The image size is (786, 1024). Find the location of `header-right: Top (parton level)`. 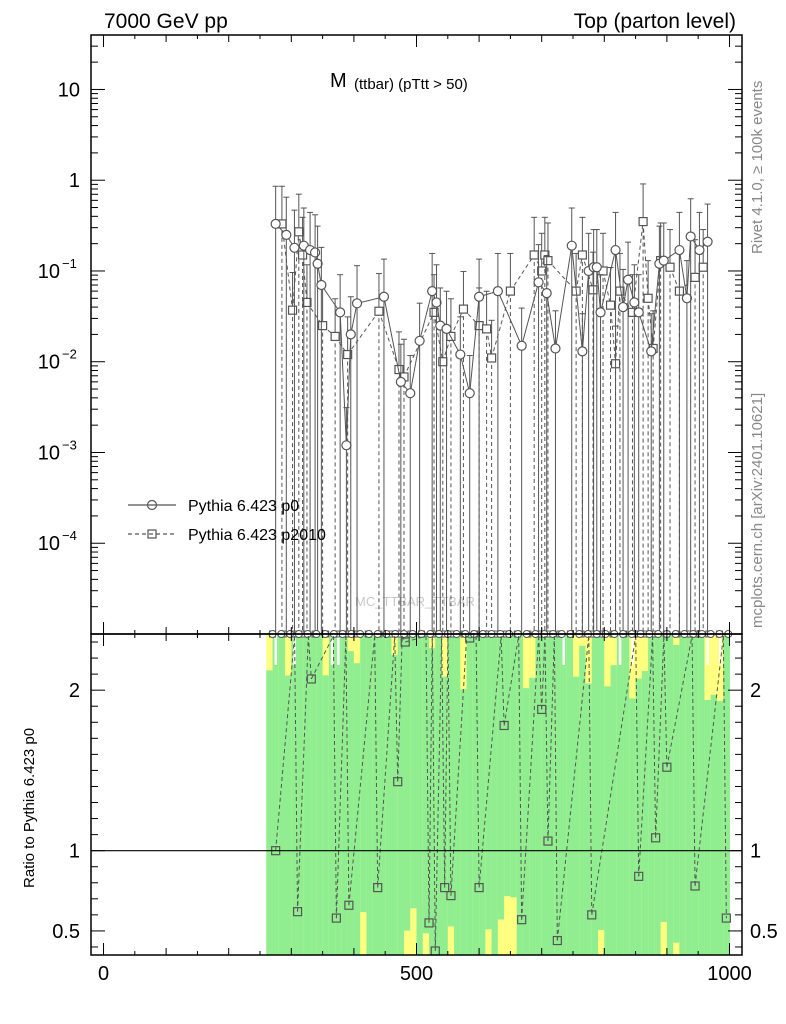

header-right: Top (parton level) is located at coordinates (655, 21).